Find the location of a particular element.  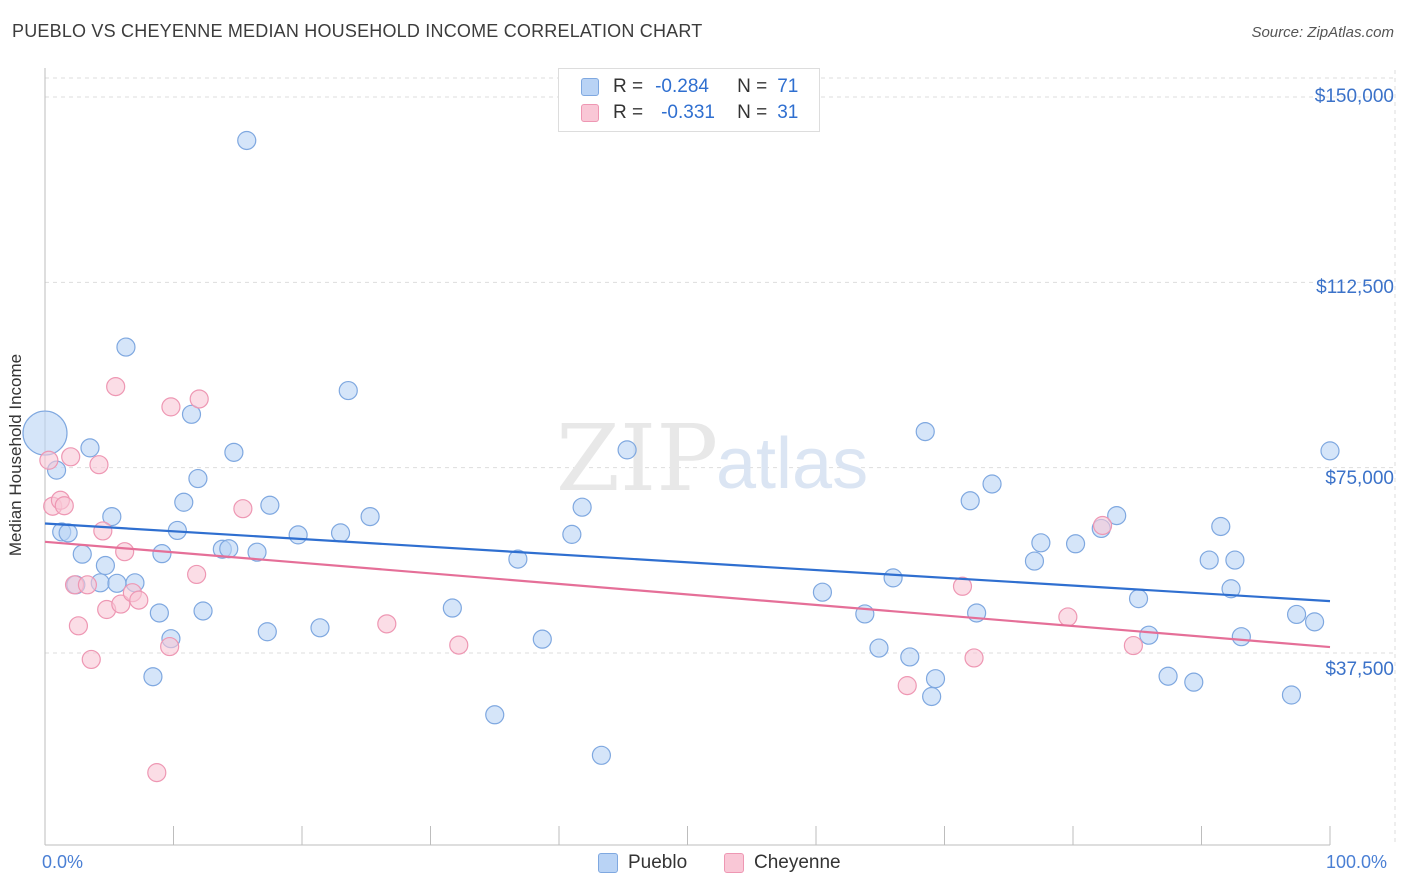

watermark-atlas: atlas is located at coordinates (792, 464).